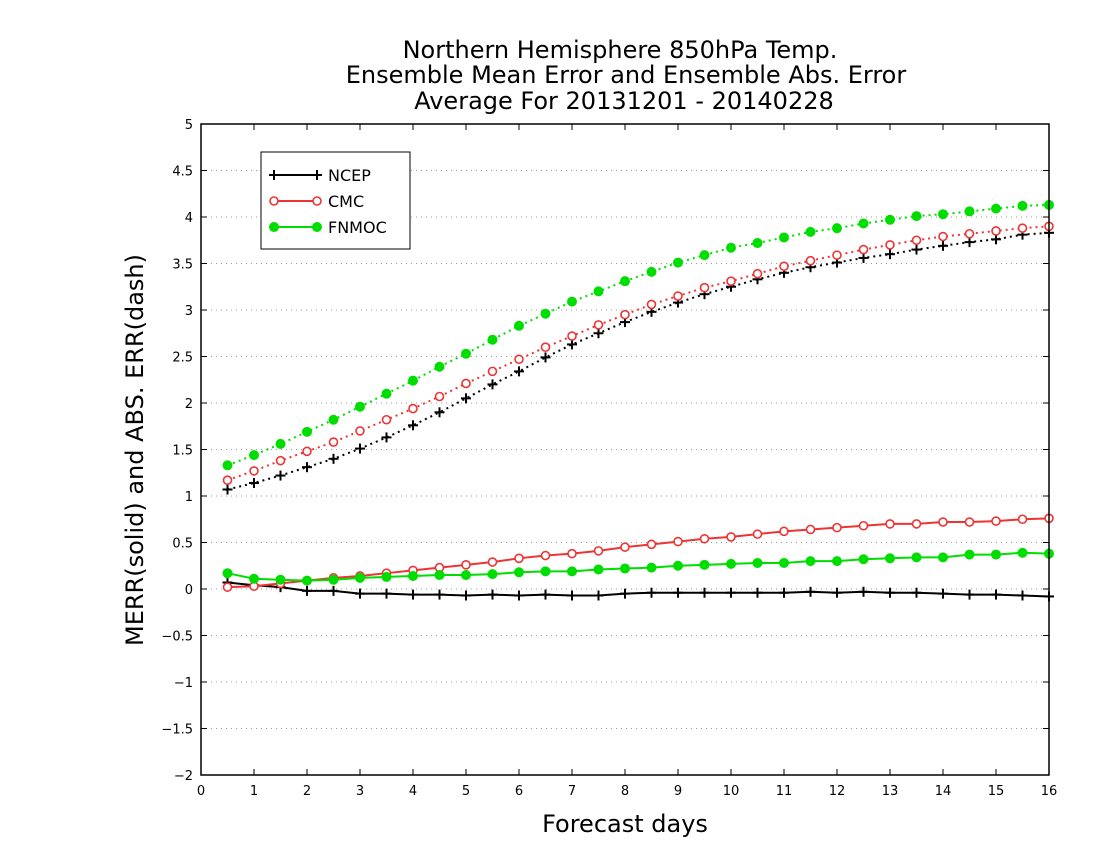  I want to click on x-tick-label: 10, so click(731, 791).